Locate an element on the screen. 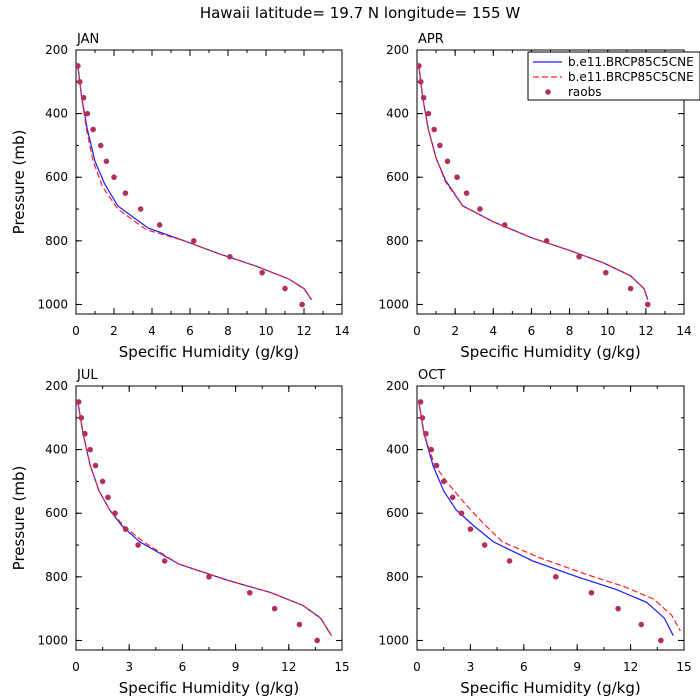  x-tick-label: 9 is located at coordinates (577, 667).